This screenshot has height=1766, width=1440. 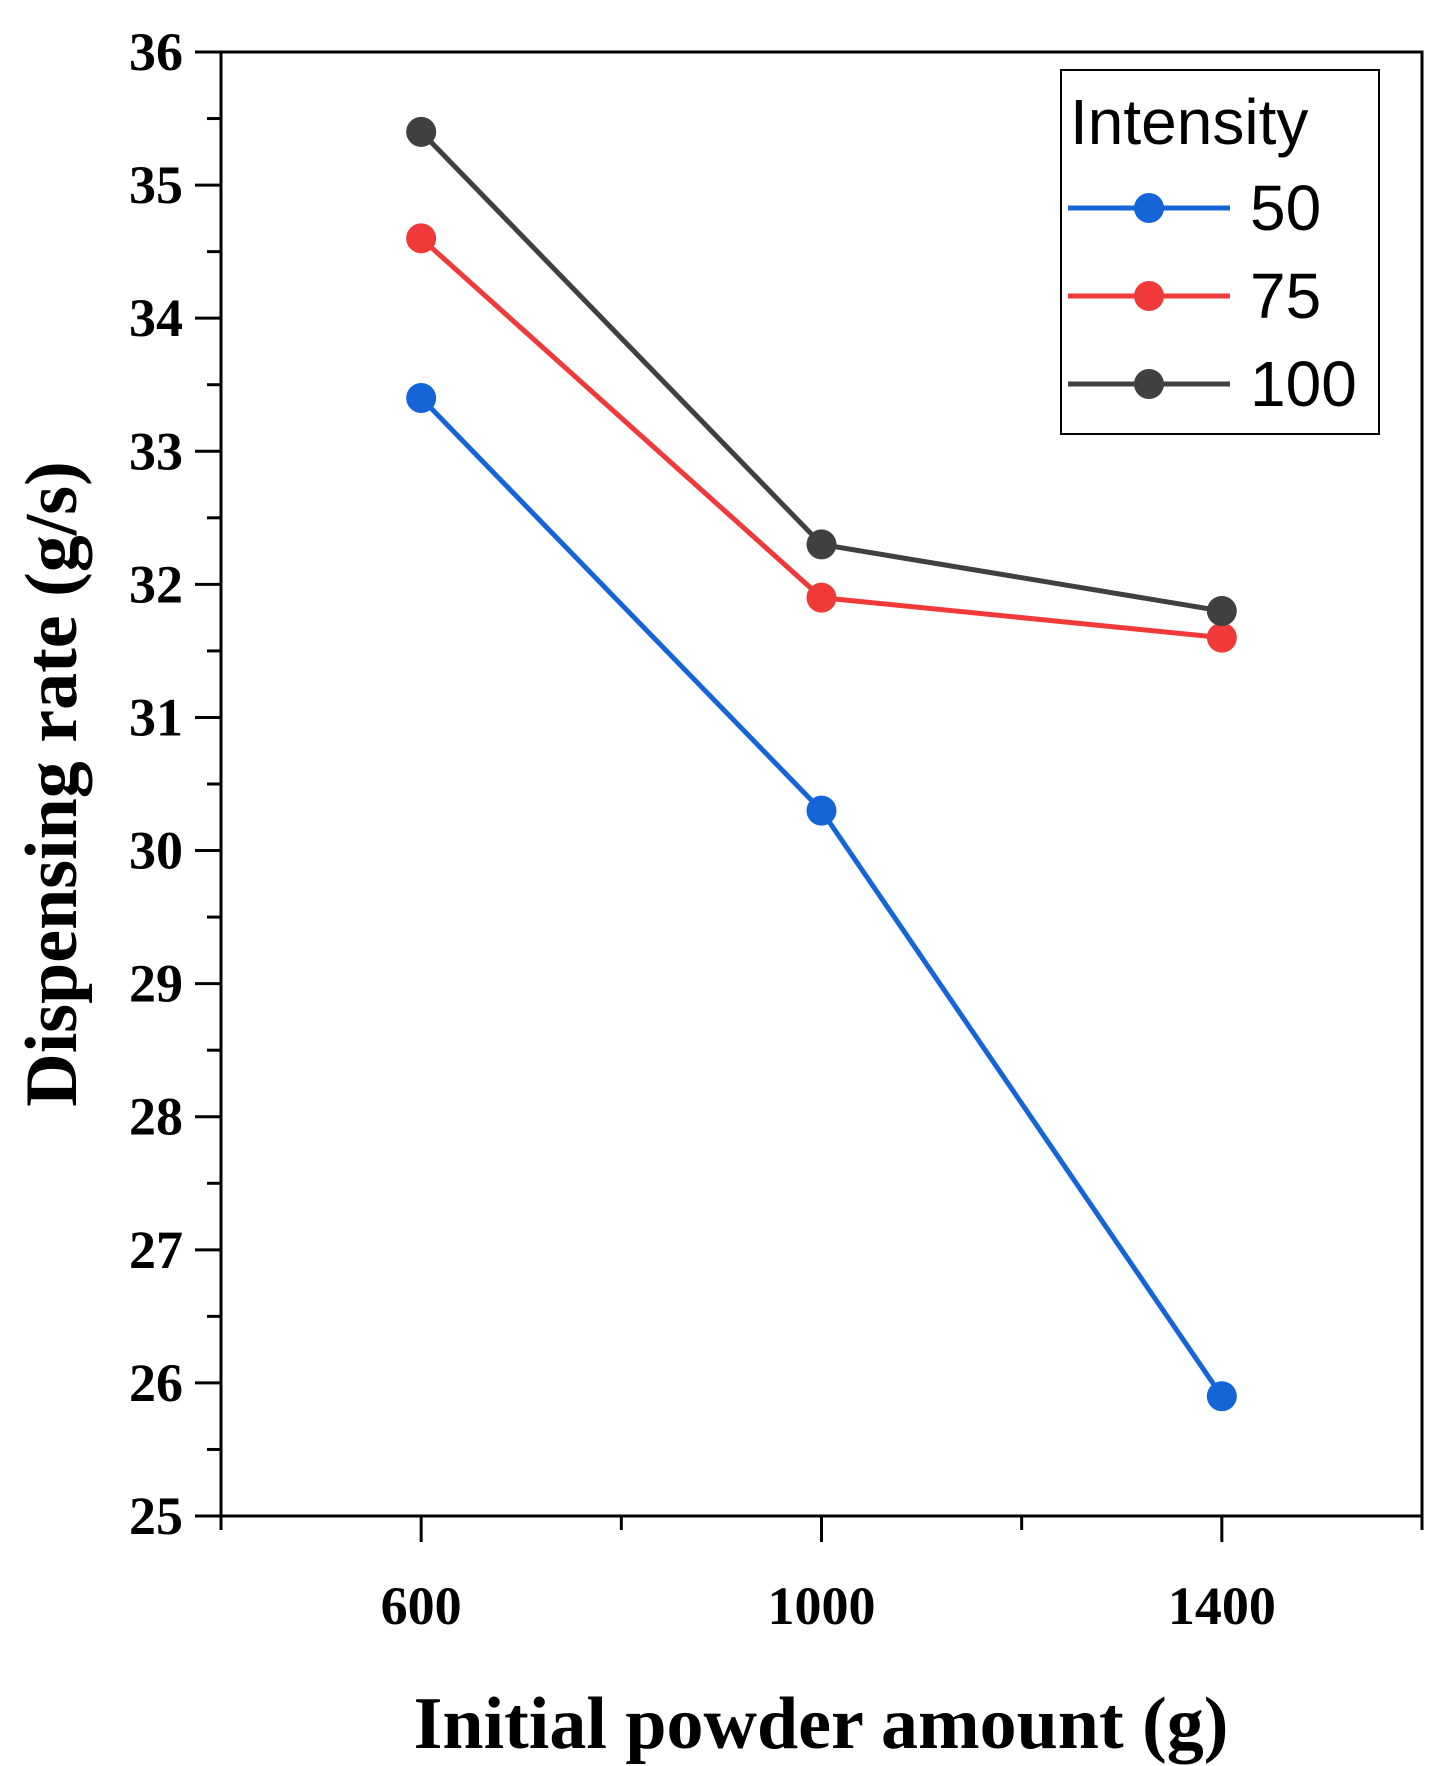 I want to click on legend-items: 50 75 100, so click(x=1212, y=296).